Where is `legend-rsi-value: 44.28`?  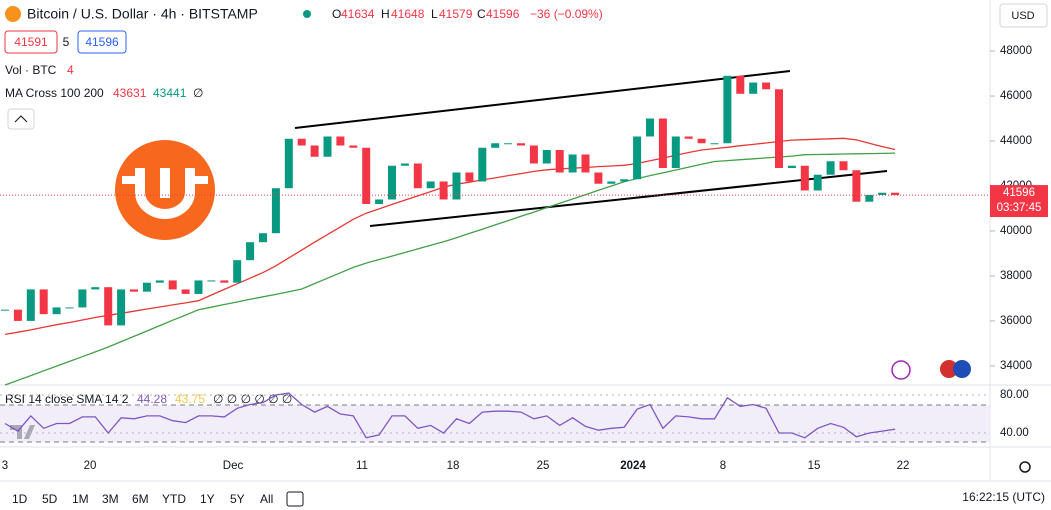
legend-rsi-value: 44.28 is located at coordinates (152, 399).